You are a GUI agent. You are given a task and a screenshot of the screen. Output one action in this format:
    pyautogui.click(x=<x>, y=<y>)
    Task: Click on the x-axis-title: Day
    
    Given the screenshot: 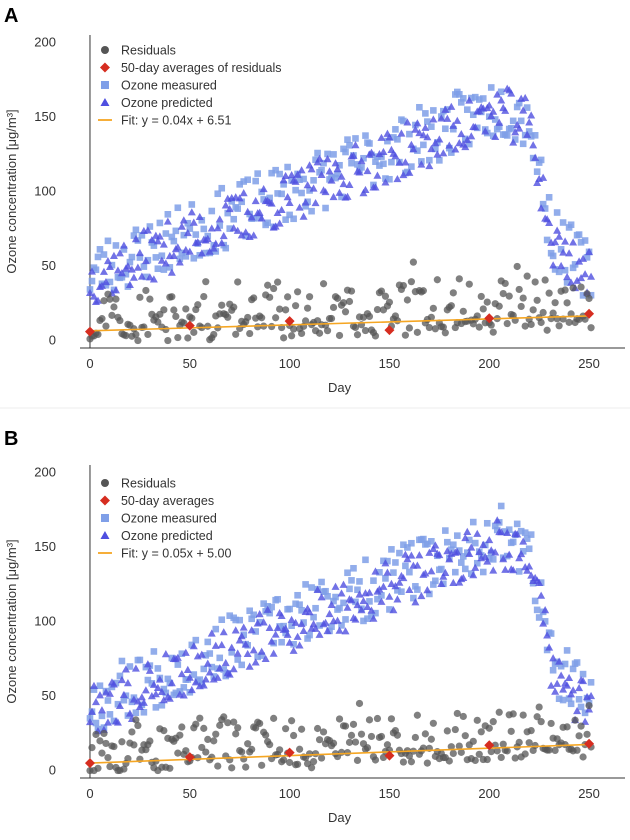 What is the action you would take?
    pyautogui.click(x=340, y=817)
    